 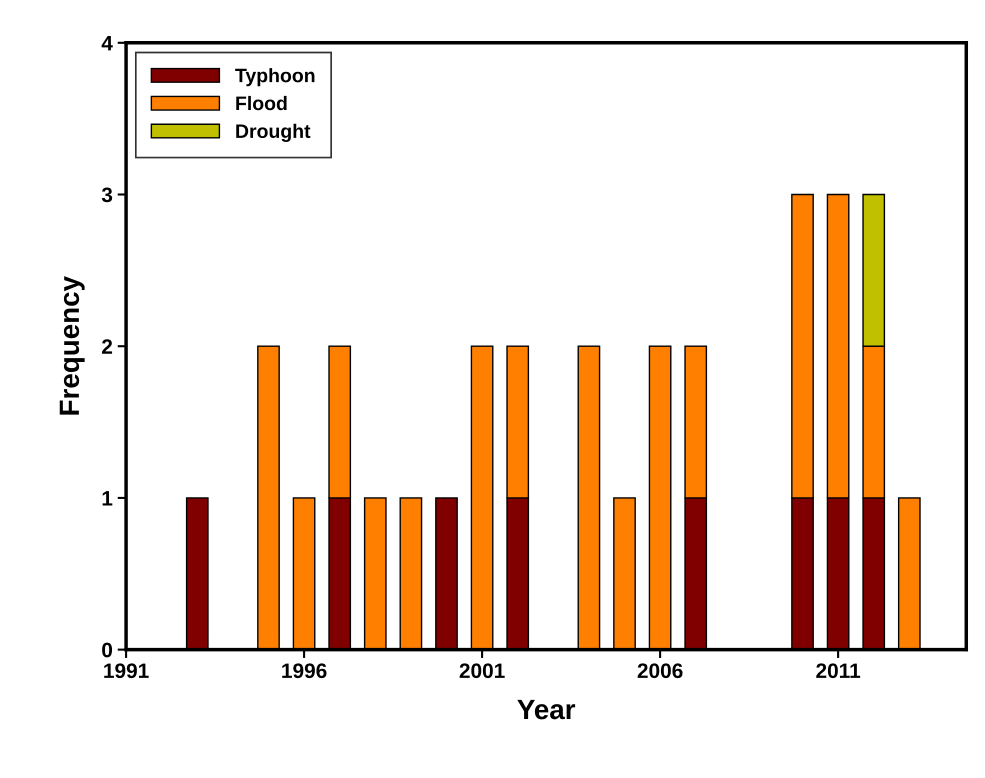 What do you see at coordinates (261, 103) in the screenshot?
I see `legend-label: Flood` at bounding box center [261, 103].